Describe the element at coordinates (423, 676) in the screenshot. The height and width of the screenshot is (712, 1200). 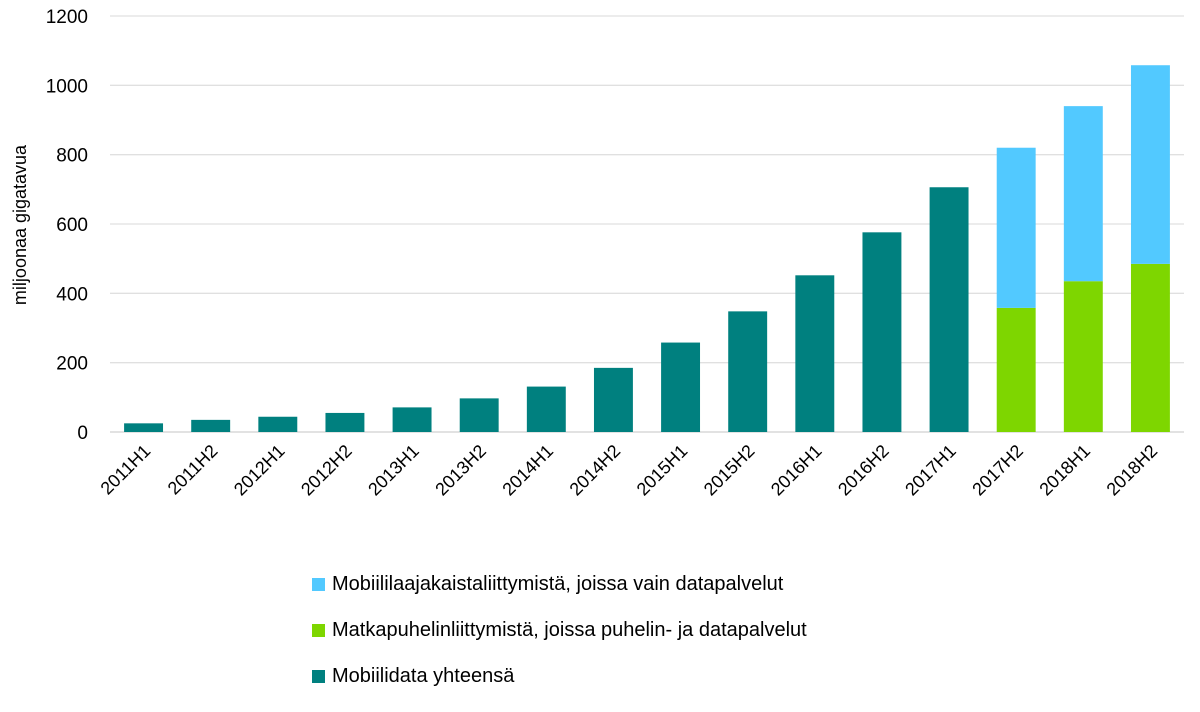
I see `legend-label-total: Mobiilidata yhteensä` at that location.